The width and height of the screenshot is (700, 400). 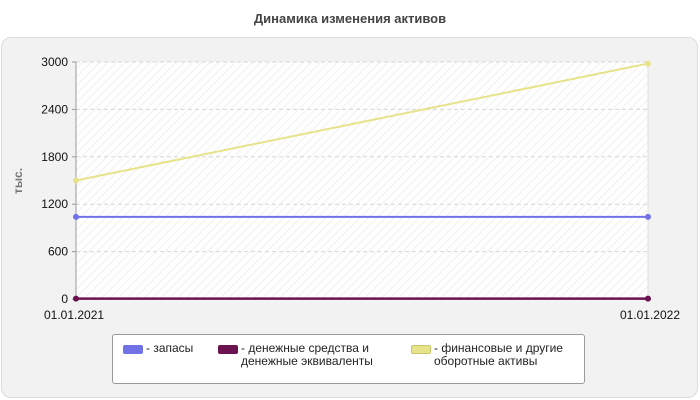 What do you see at coordinates (54, 157) in the screenshot?
I see `y-tick-label: 1800` at bounding box center [54, 157].